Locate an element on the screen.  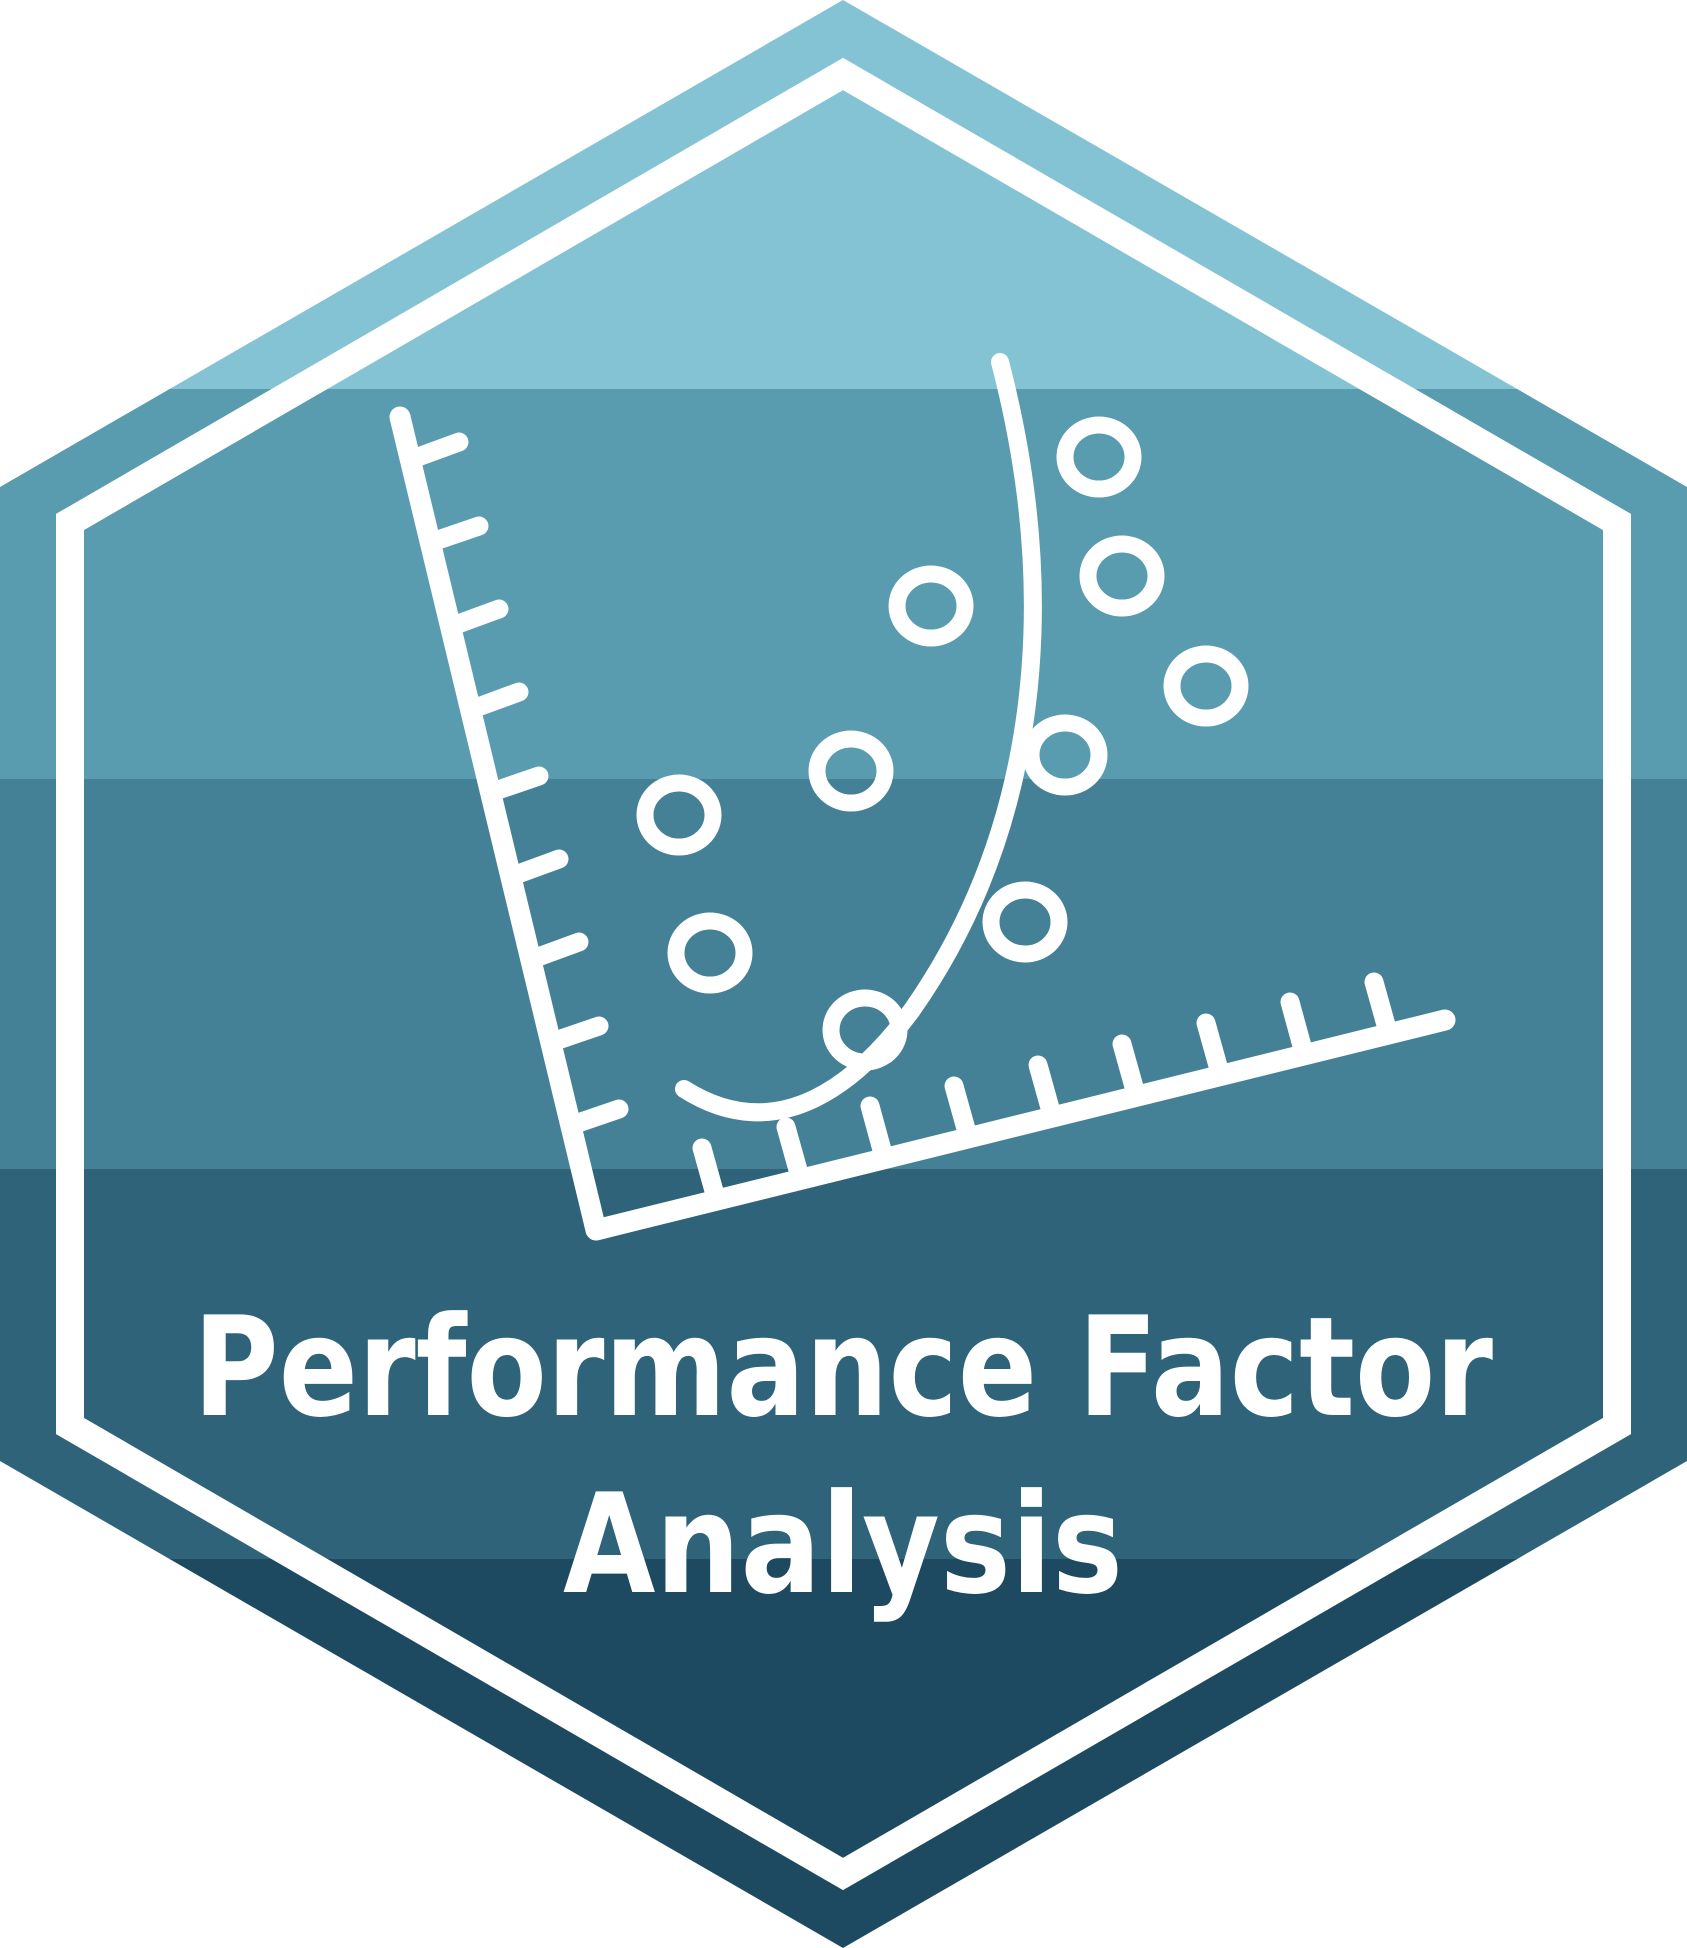
badge-title-line2: Analysis is located at coordinates (843, 1544).